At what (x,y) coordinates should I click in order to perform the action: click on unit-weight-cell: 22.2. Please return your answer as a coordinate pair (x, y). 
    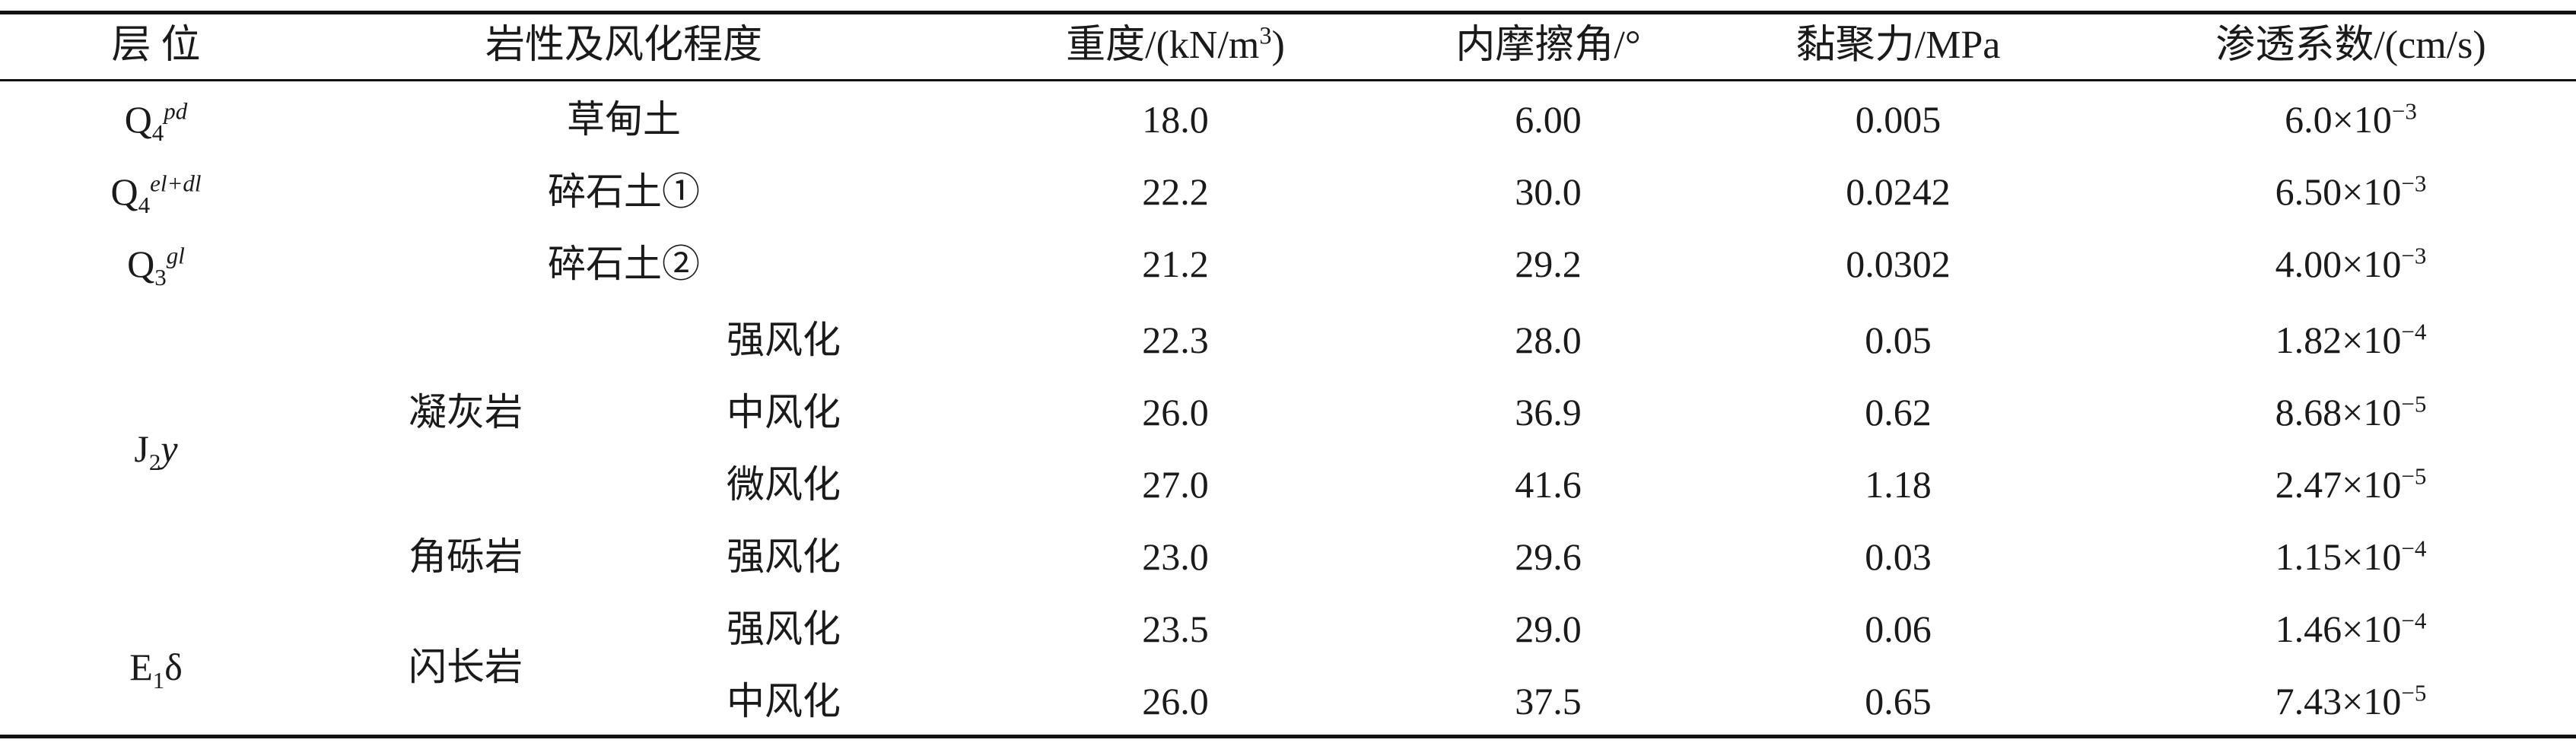
    Looking at the image, I should click on (1176, 192).